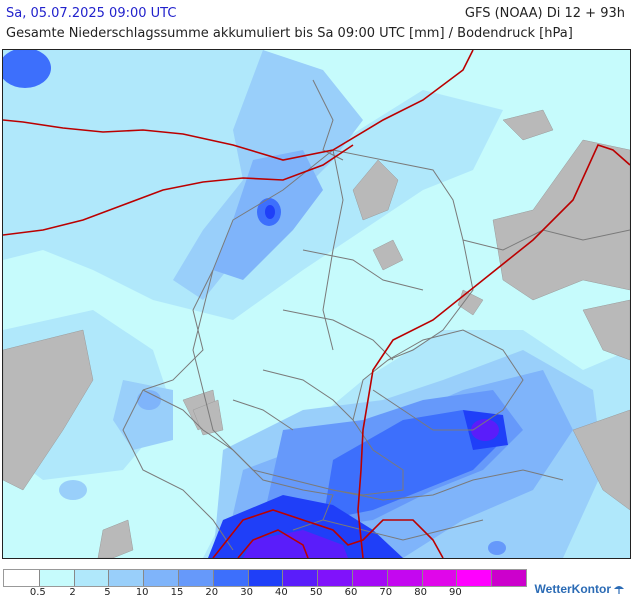  Describe the element at coordinates (497, 548) in the screenshot. I see `precip-cell-southeast` at that location.